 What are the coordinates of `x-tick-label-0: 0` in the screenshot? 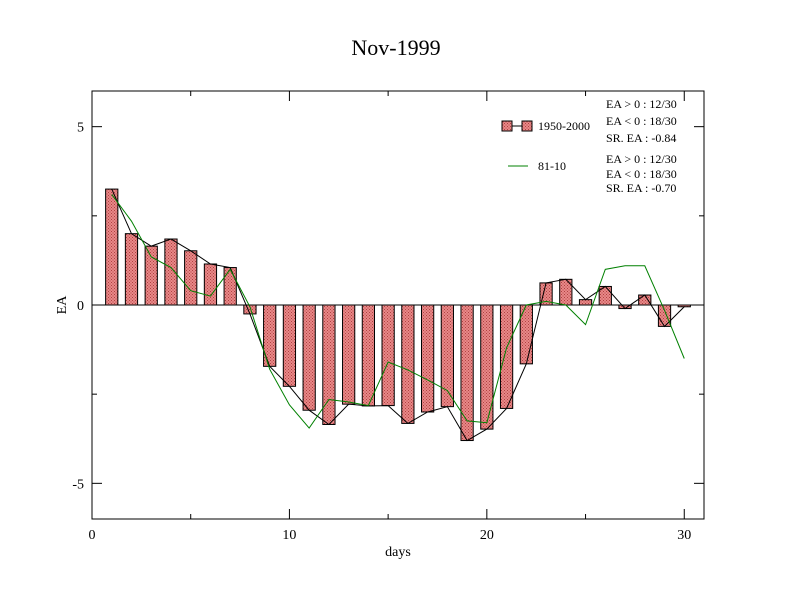 It's located at (92, 535).